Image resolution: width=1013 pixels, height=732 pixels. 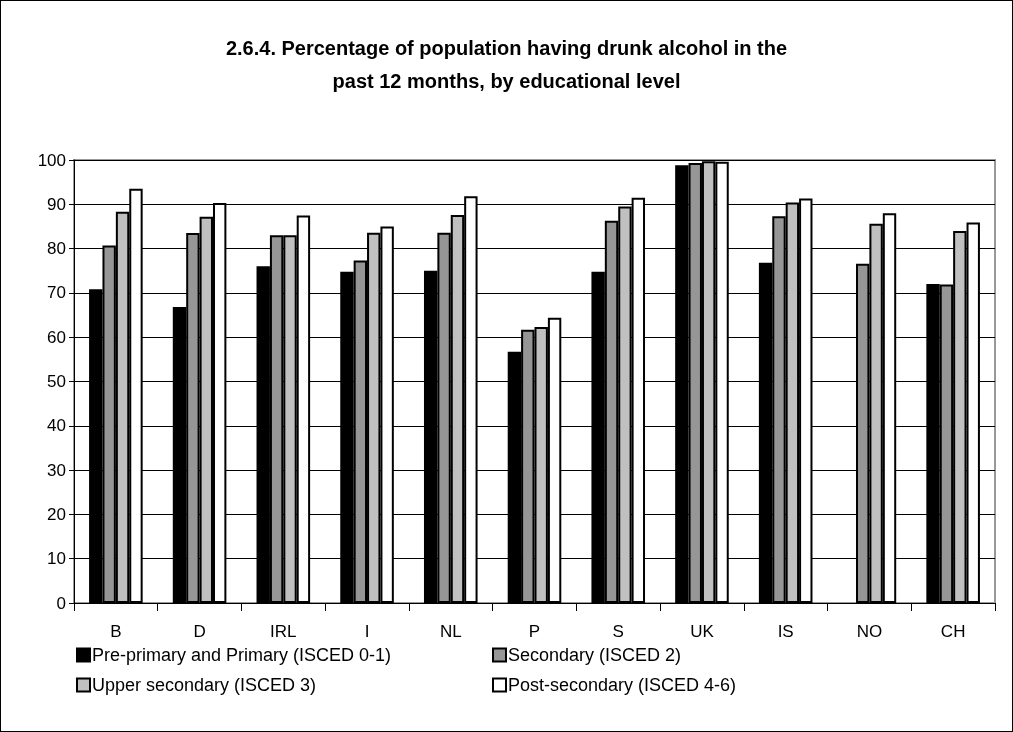 What do you see at coordinates (56, 470) in the screenshot?
I see `y-tick-label: 30` at bounding box center [56, 470].